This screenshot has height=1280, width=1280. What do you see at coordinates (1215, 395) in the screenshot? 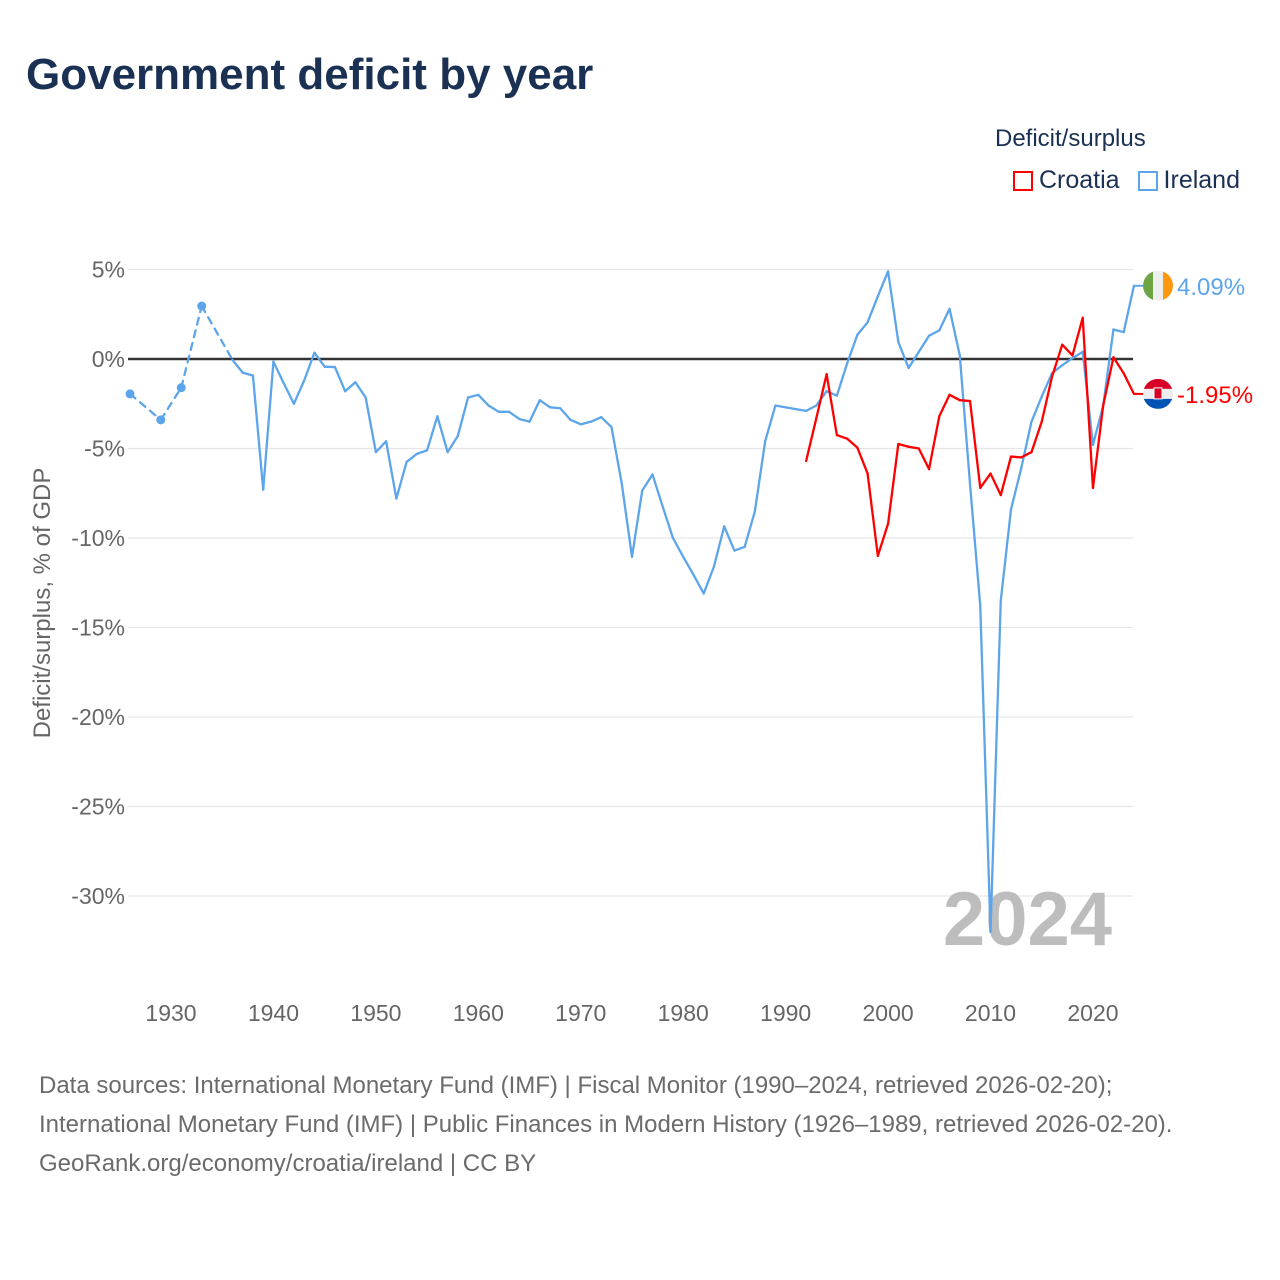
I see `end-value-label: -1.95%` at bounding box center [1215, 395].